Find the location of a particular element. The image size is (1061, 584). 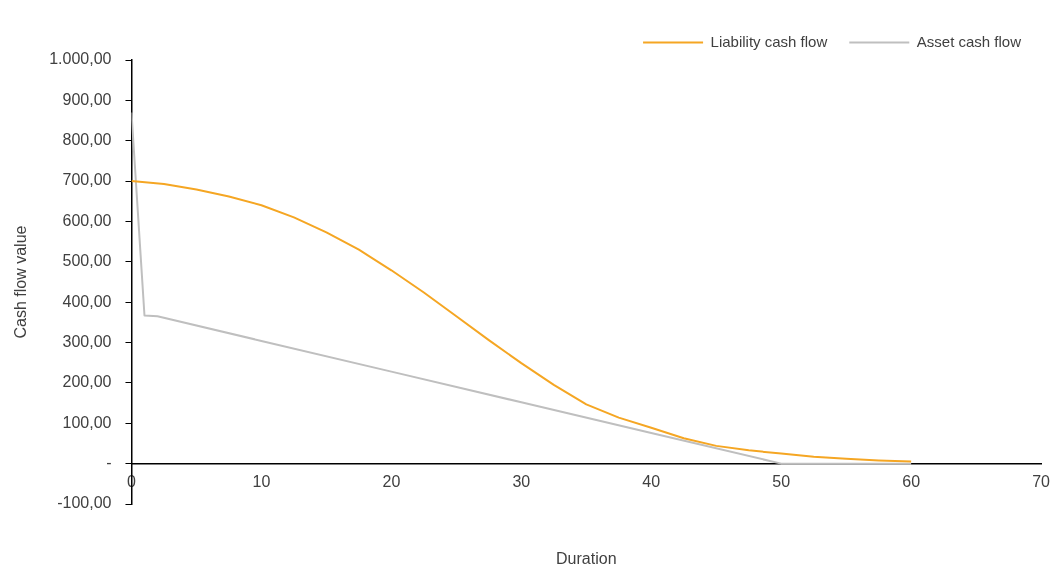

x-tick-label: 40 is located at coordinates (651, 481).